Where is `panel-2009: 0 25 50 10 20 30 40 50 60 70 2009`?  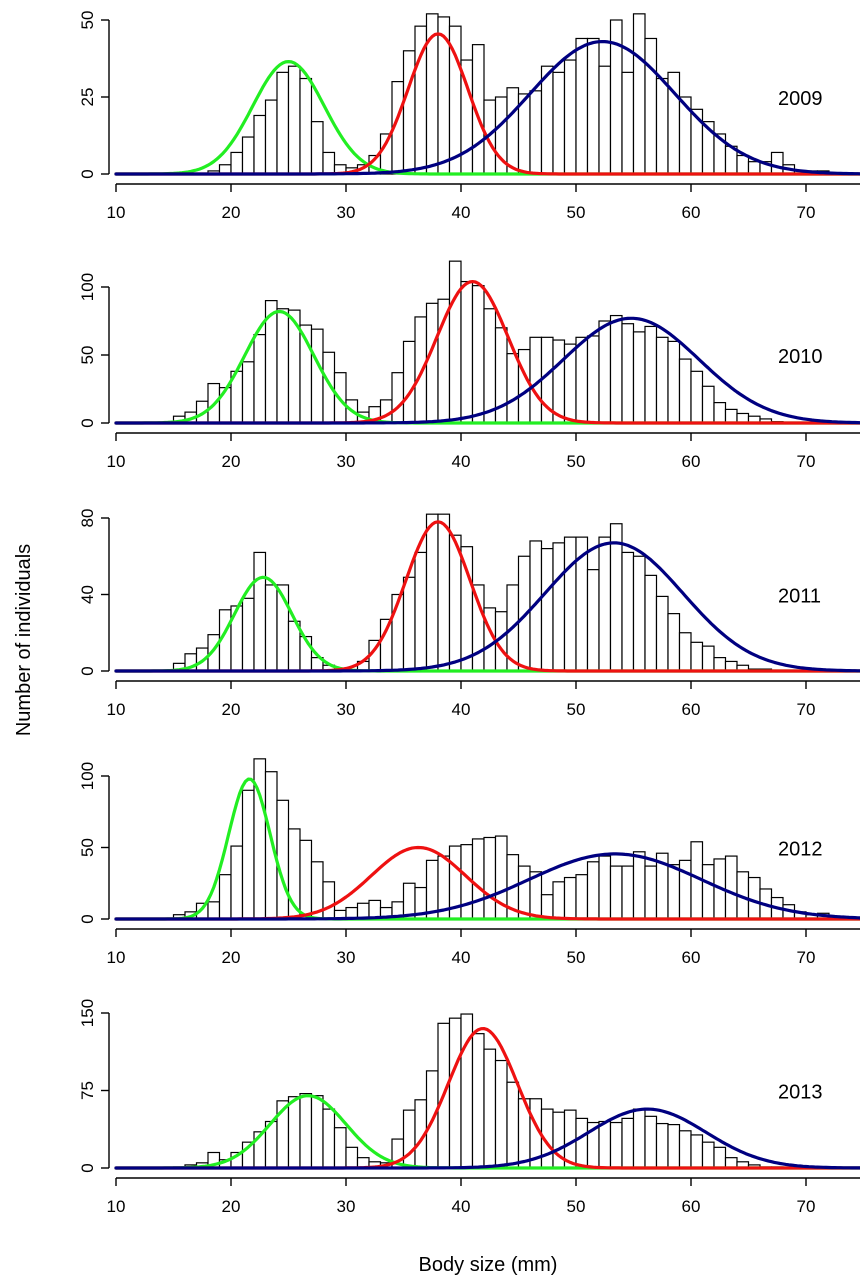 panel-2009: 0 25 50 10 20 30 40 50 60 70 2009 is located at coordinates (469, 116).